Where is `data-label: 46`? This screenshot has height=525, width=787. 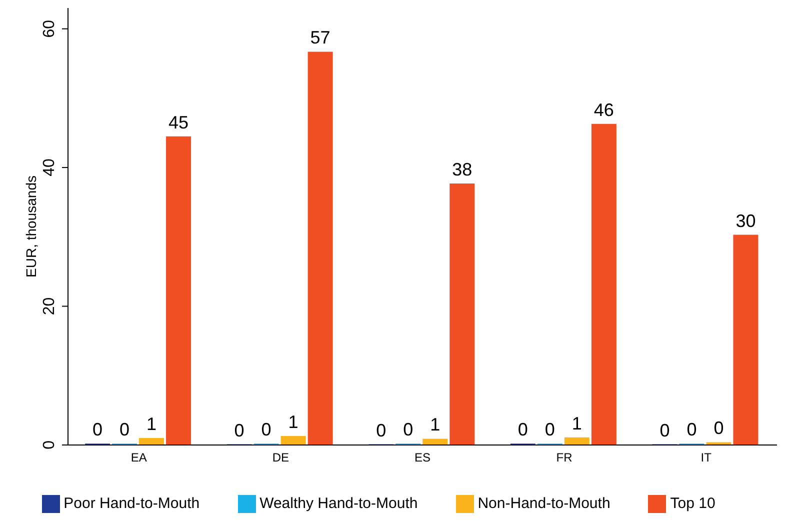 data-label: 46 is located at coordinates (604, 110).